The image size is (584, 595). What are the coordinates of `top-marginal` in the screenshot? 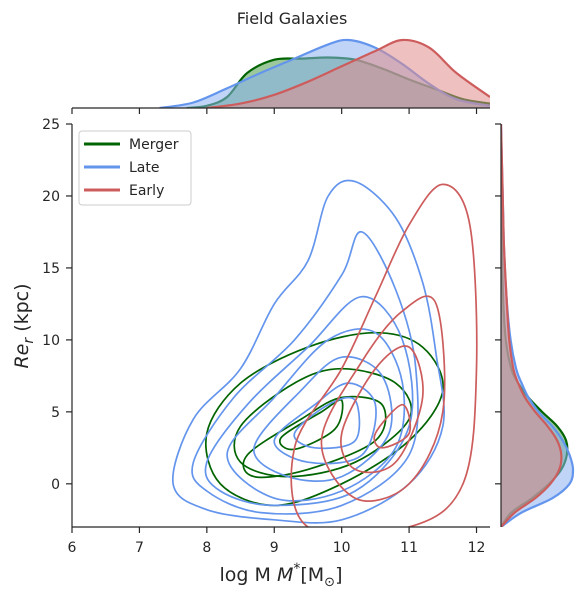 It's located at (324, 73).